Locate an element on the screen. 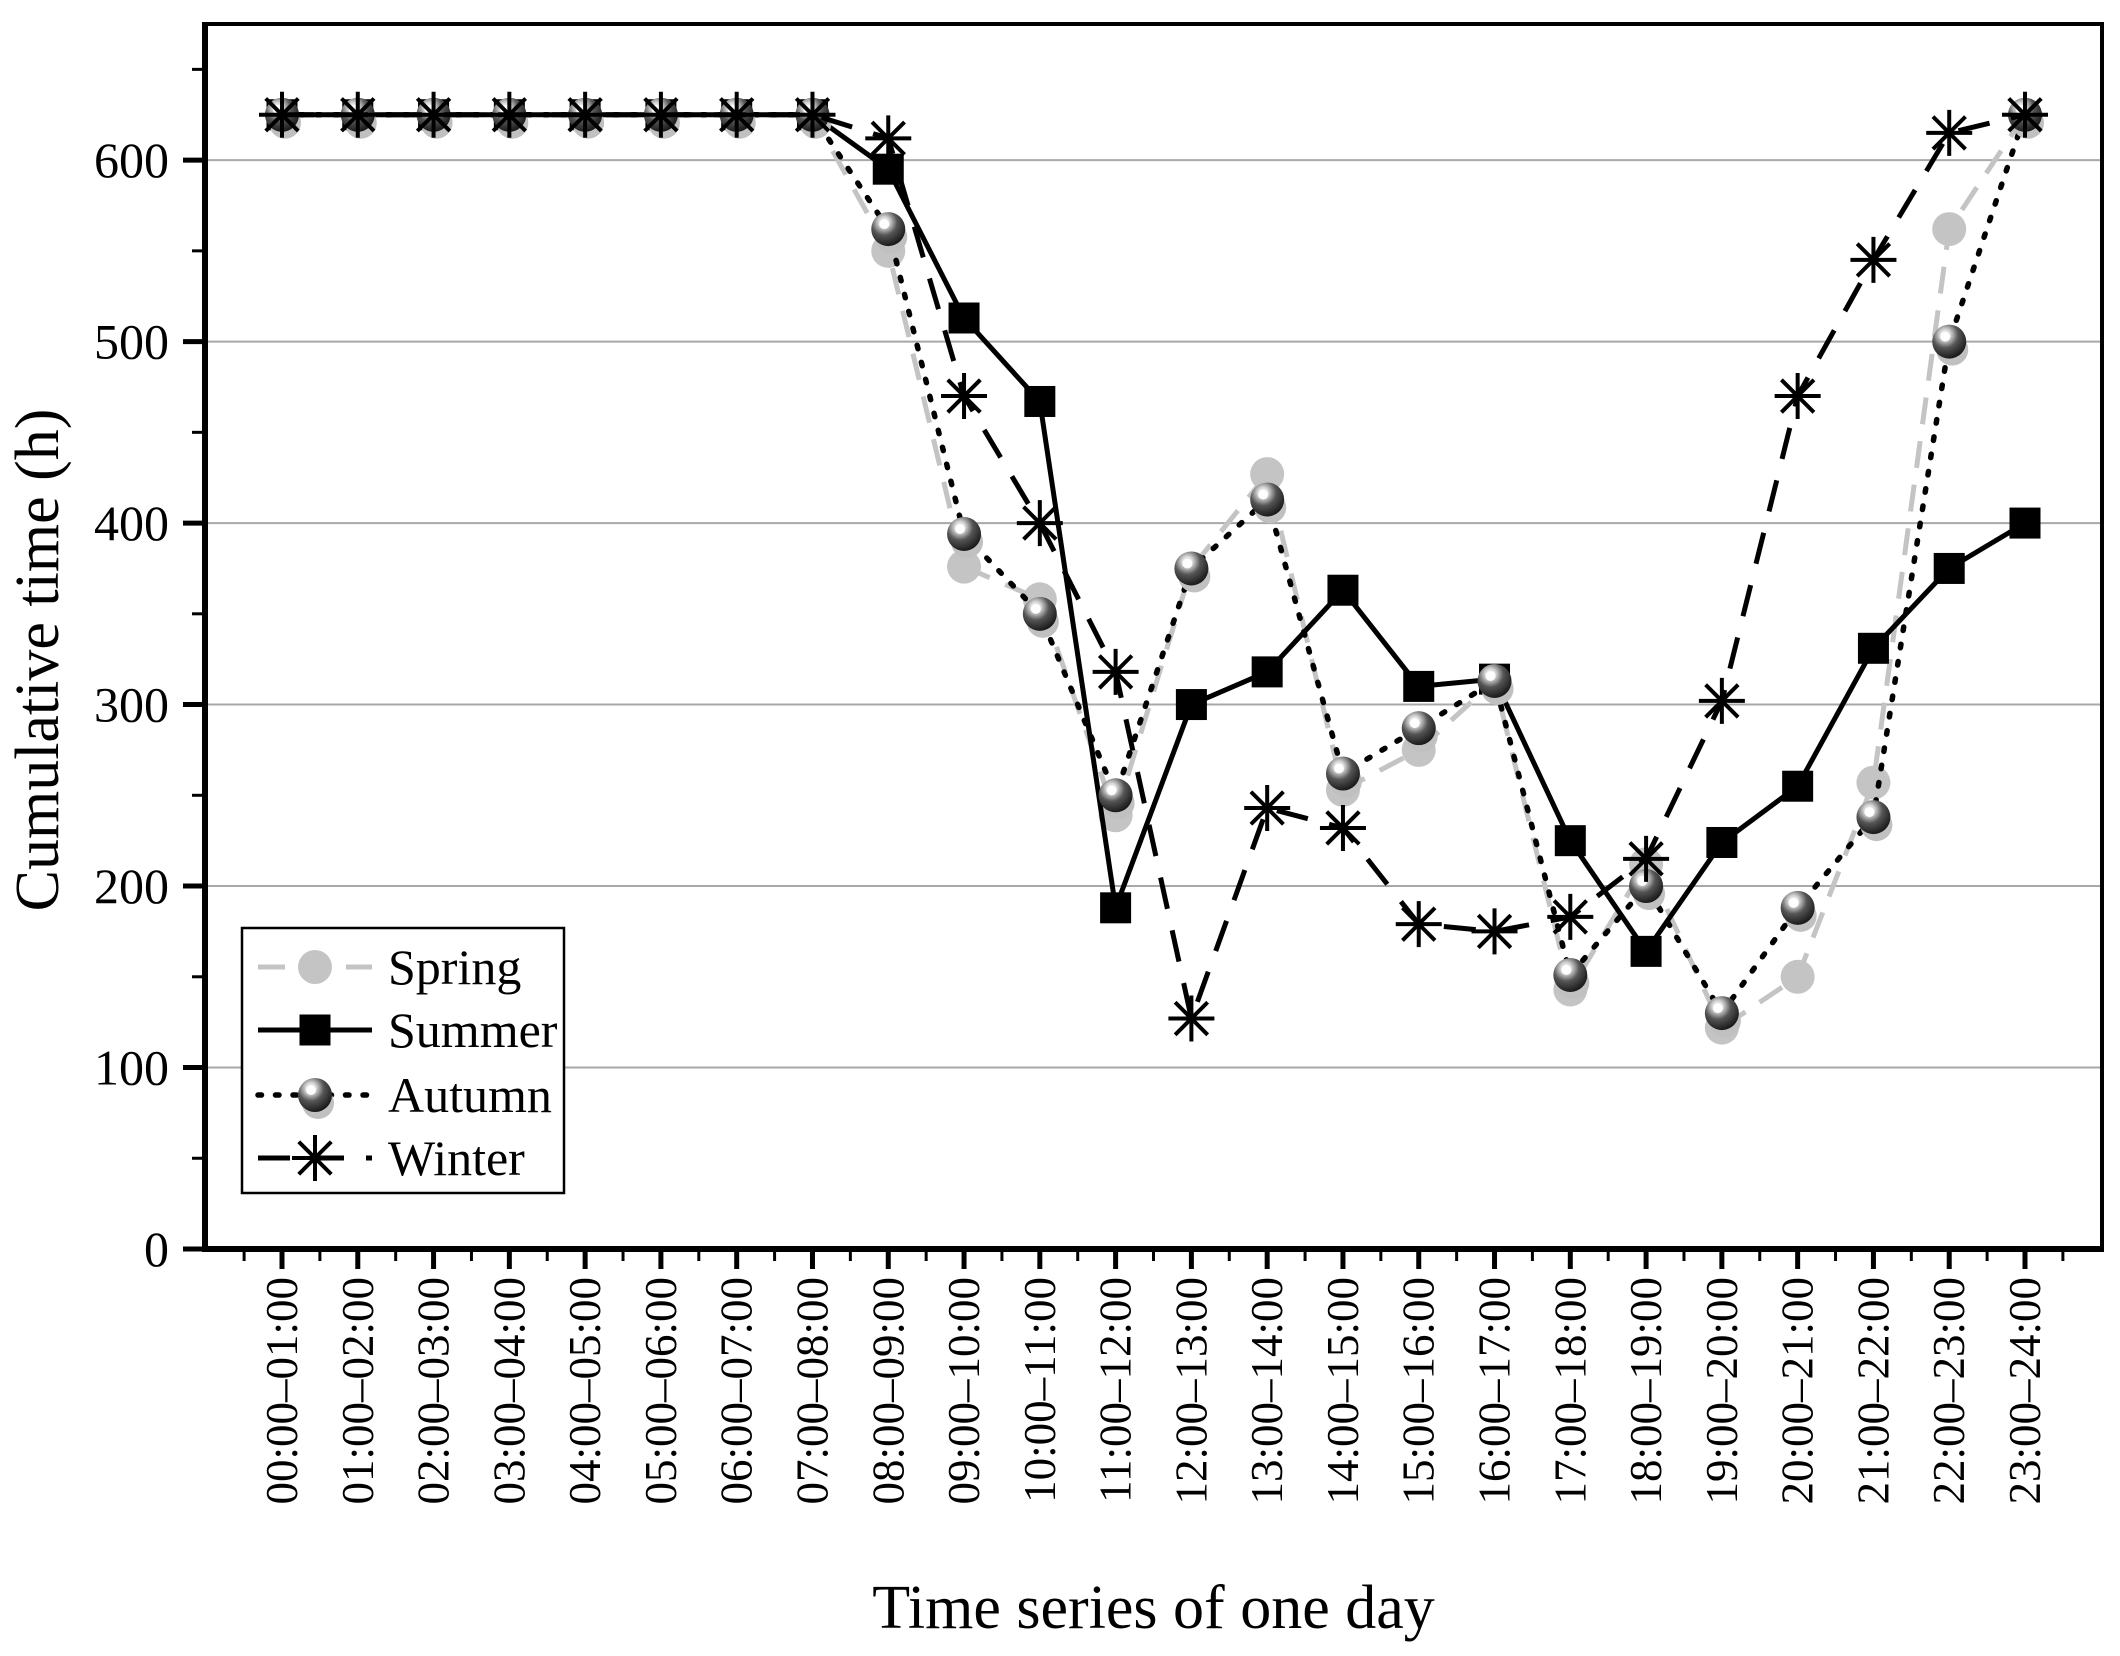  legend-marker-spring is located at coordinates (315, 967).